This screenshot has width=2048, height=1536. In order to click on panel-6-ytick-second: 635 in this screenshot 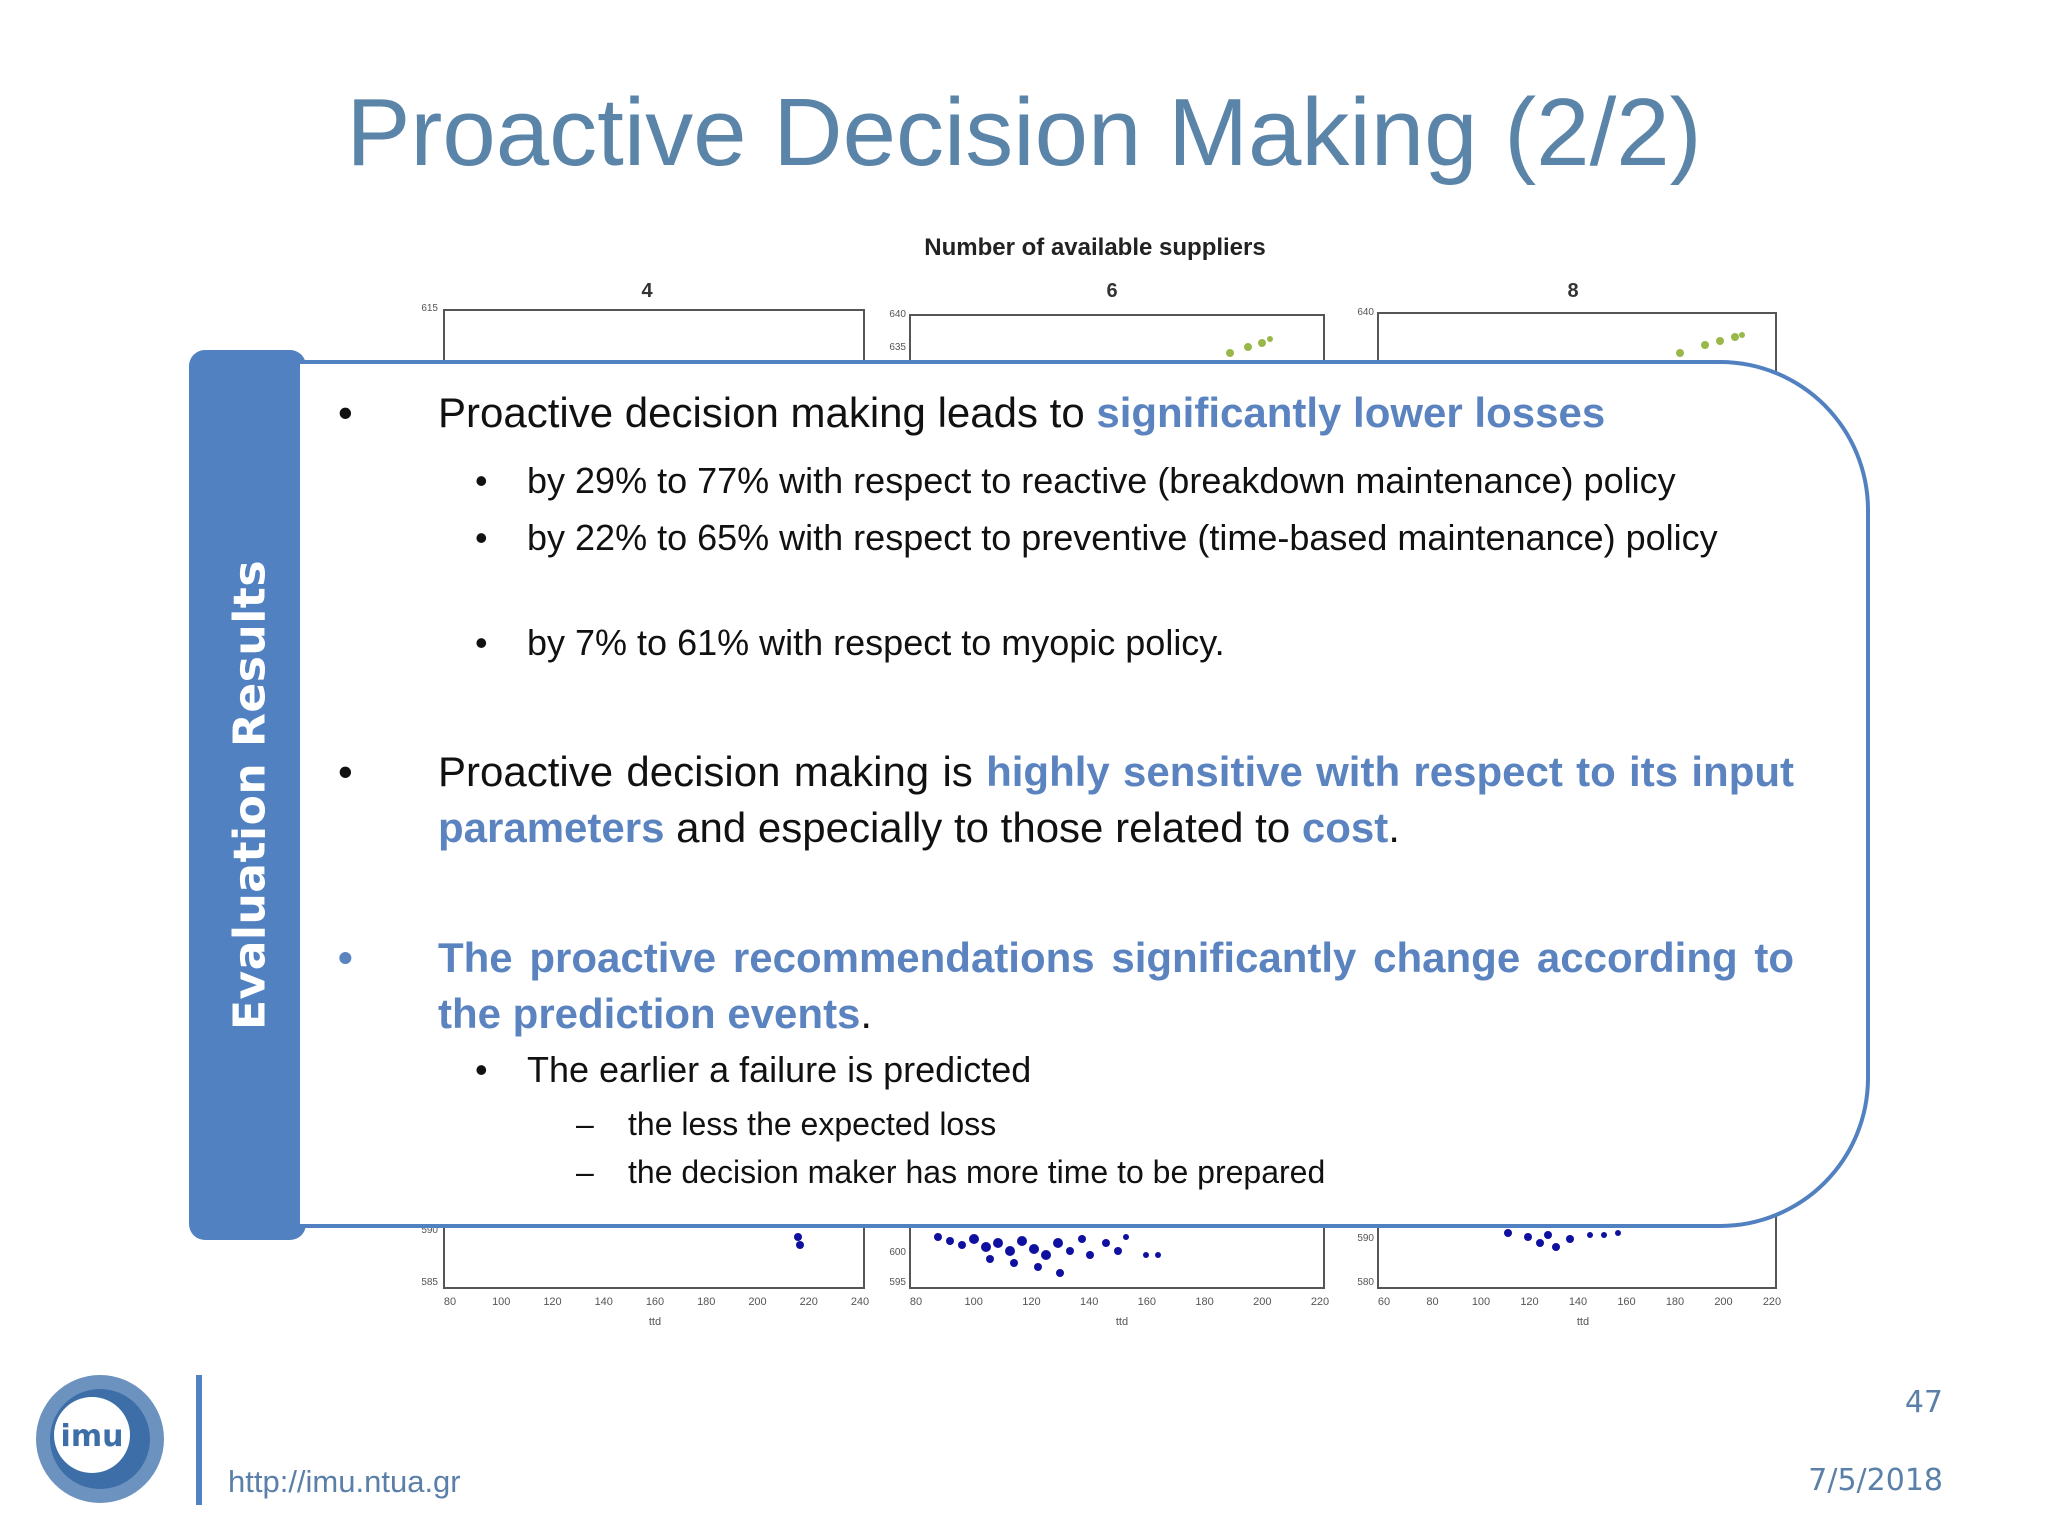, I will do `click(897, 347)`.